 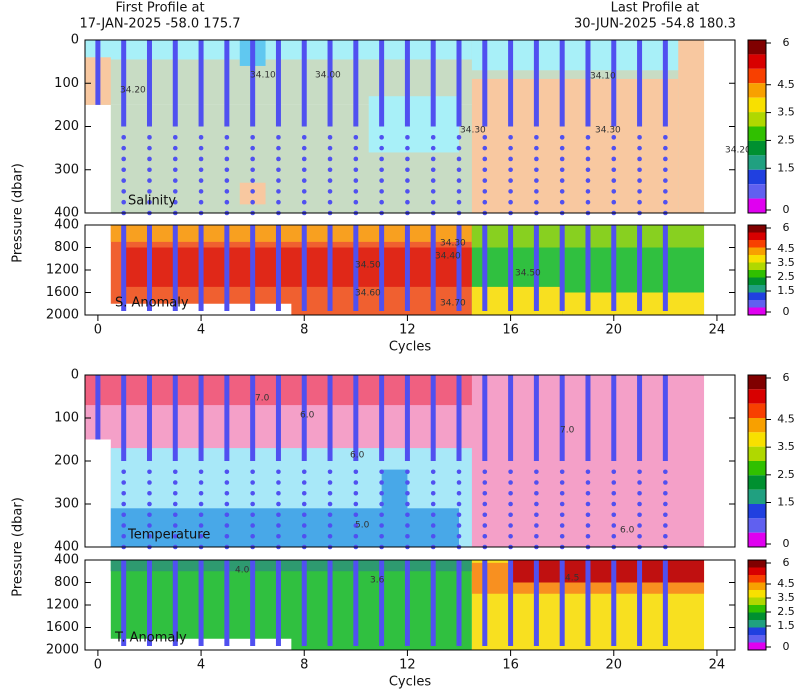 I want to click on panel-label: T. Anomaly, so click(x=150, y=638).